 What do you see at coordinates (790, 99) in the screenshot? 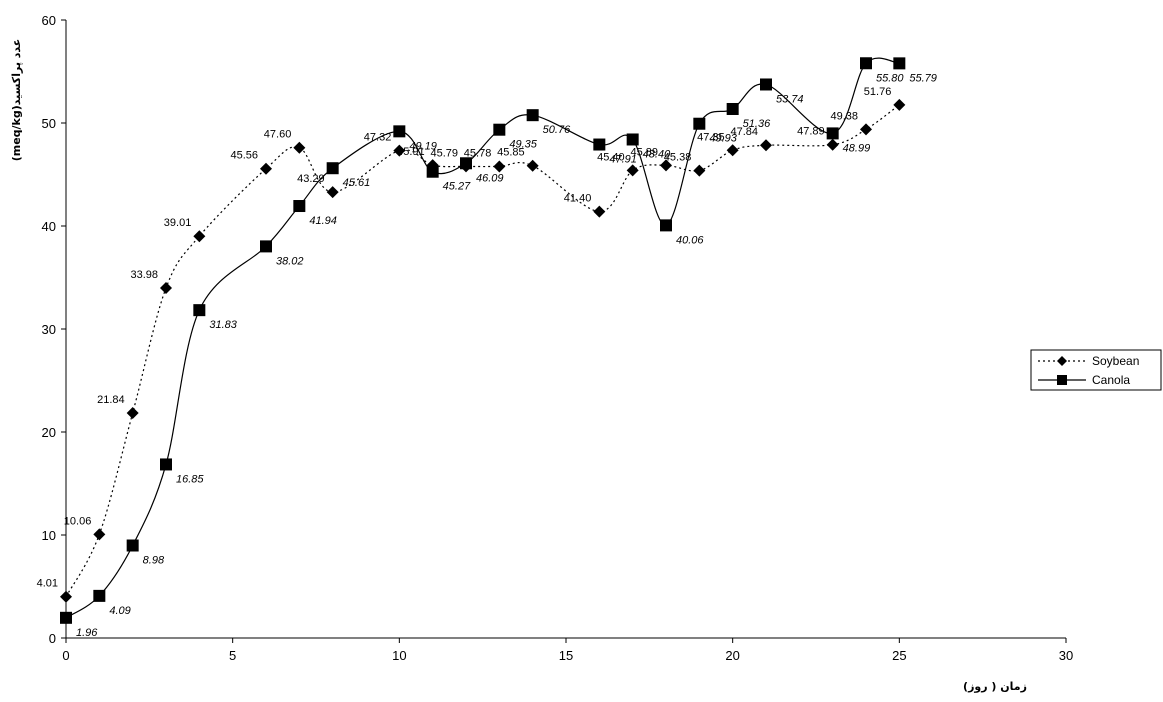
I see `data-label: 53.74` at bounding box center [790, 99].